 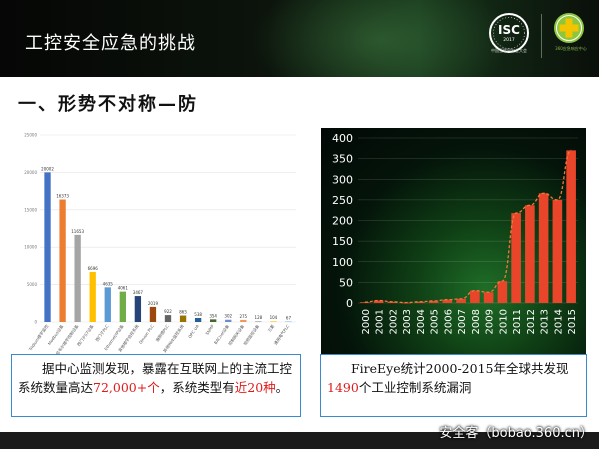 What do you see at coordinates (155, 378) in the screenshot?
I see `exposure-text-before: 据中心监测发现，暴露在互联网上的主流工控系统数量高达` at bounding box center [155, 378].